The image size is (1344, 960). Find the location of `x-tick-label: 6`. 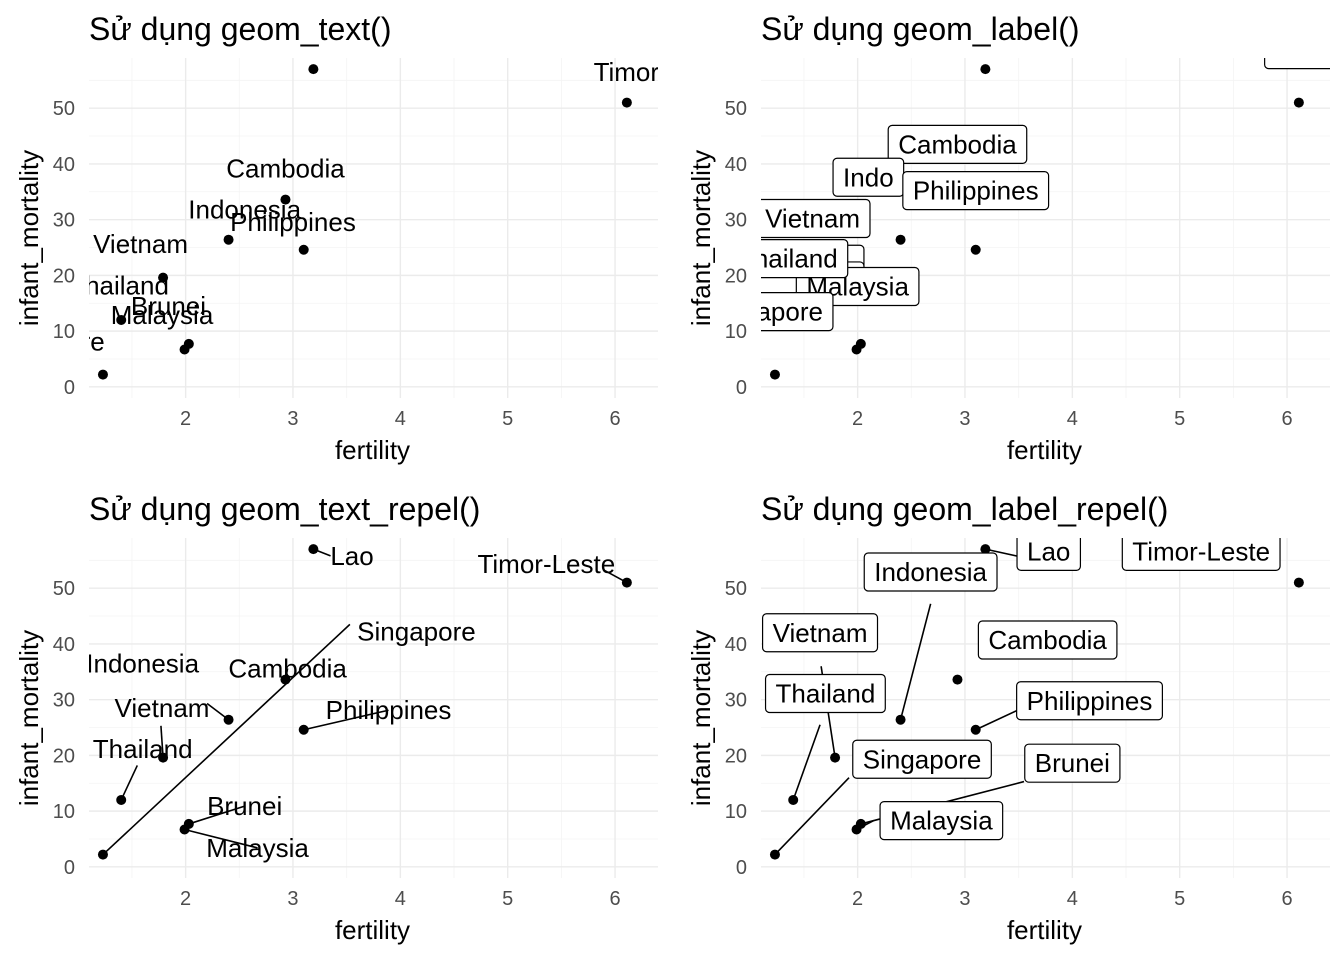

x-tick-label: 6 is located at coordinates (614, 899).